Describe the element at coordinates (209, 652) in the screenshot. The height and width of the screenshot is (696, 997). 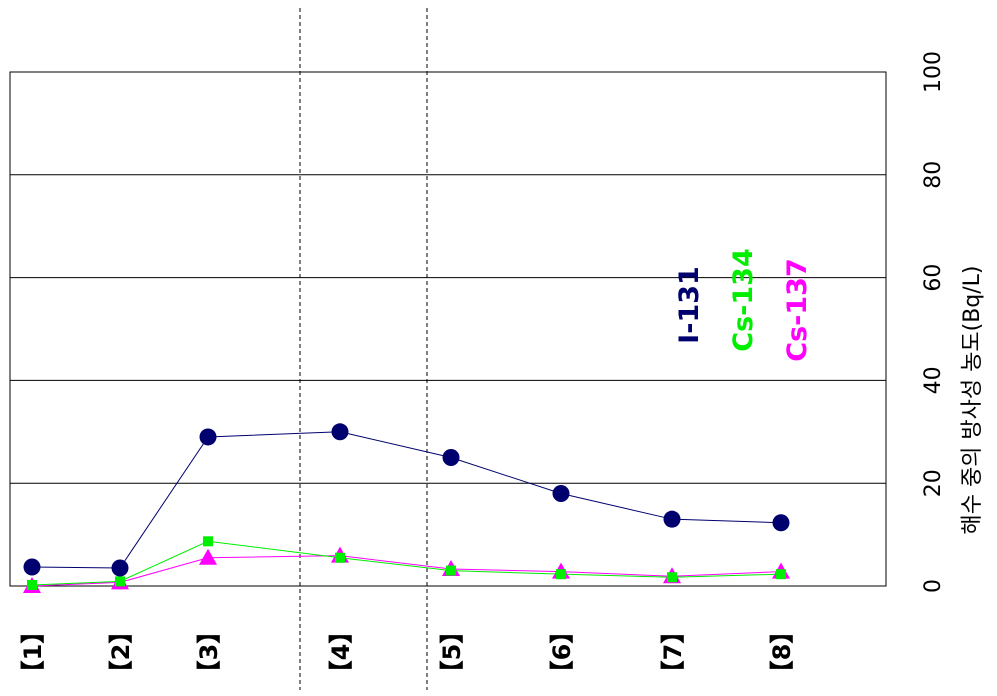
I see `category-label: 【3】` at that location.